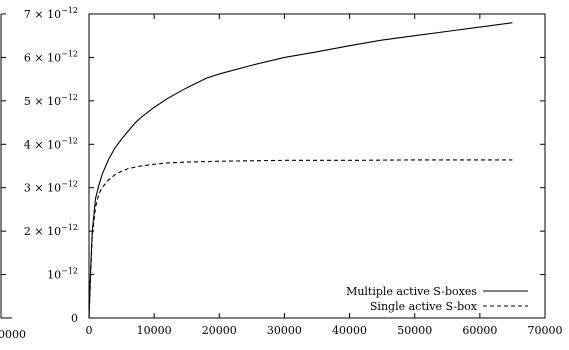 The width and height of the screenshot is (569, 350). What do you see at coordinates (13, 334) in the screenshot?
I see `x-tick-label-partial: 0000` at bounding box center [13, 334].